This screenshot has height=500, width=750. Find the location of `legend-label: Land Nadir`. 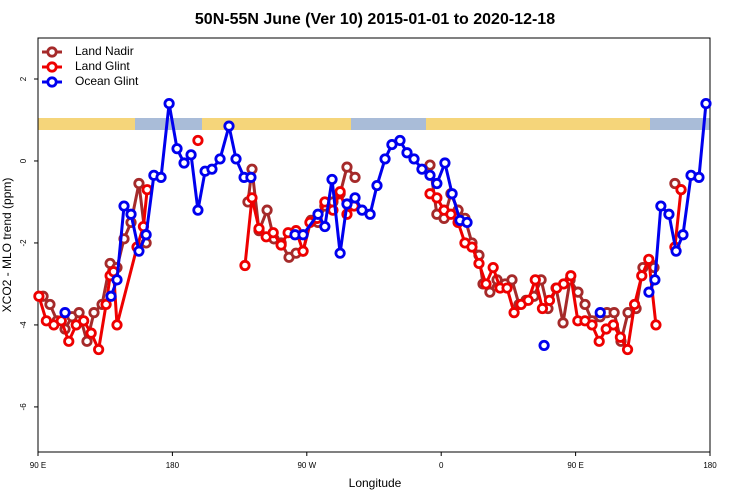

legend-label: Land Nadir is located at coordinates (104, 51).